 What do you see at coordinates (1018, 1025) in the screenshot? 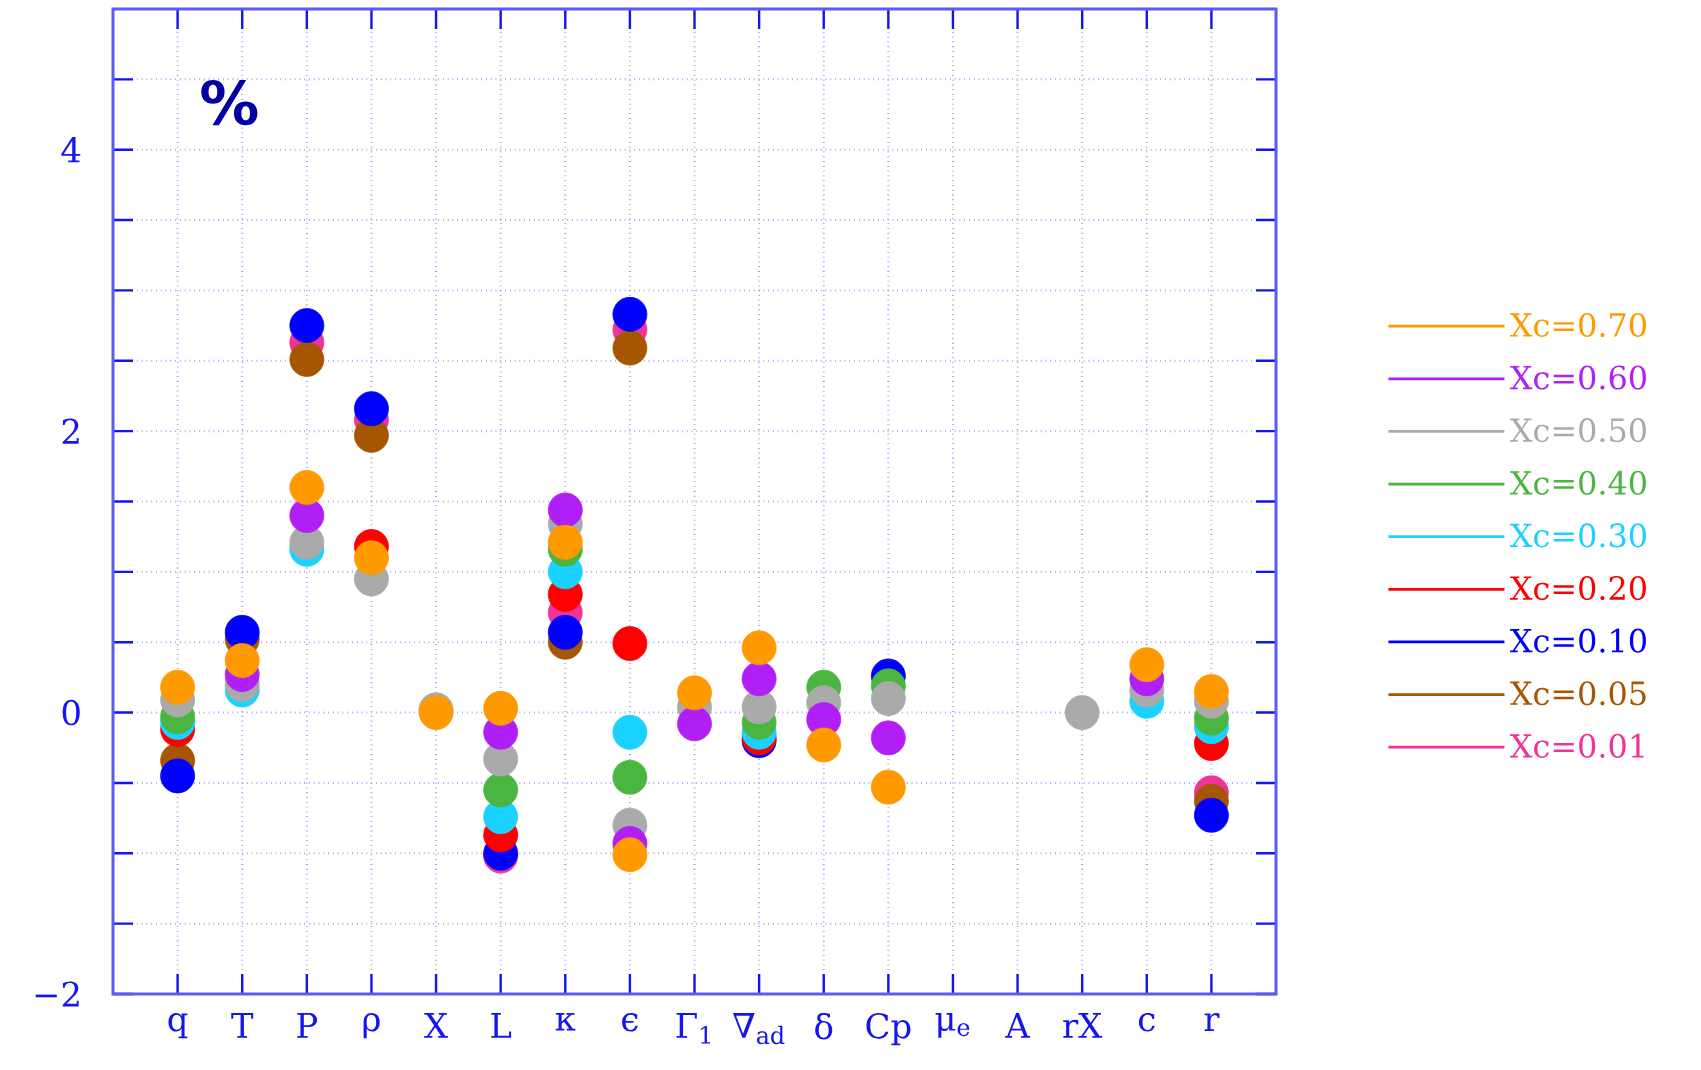
I see `x-tick-label: A` at bounding box center [1018, 1025].